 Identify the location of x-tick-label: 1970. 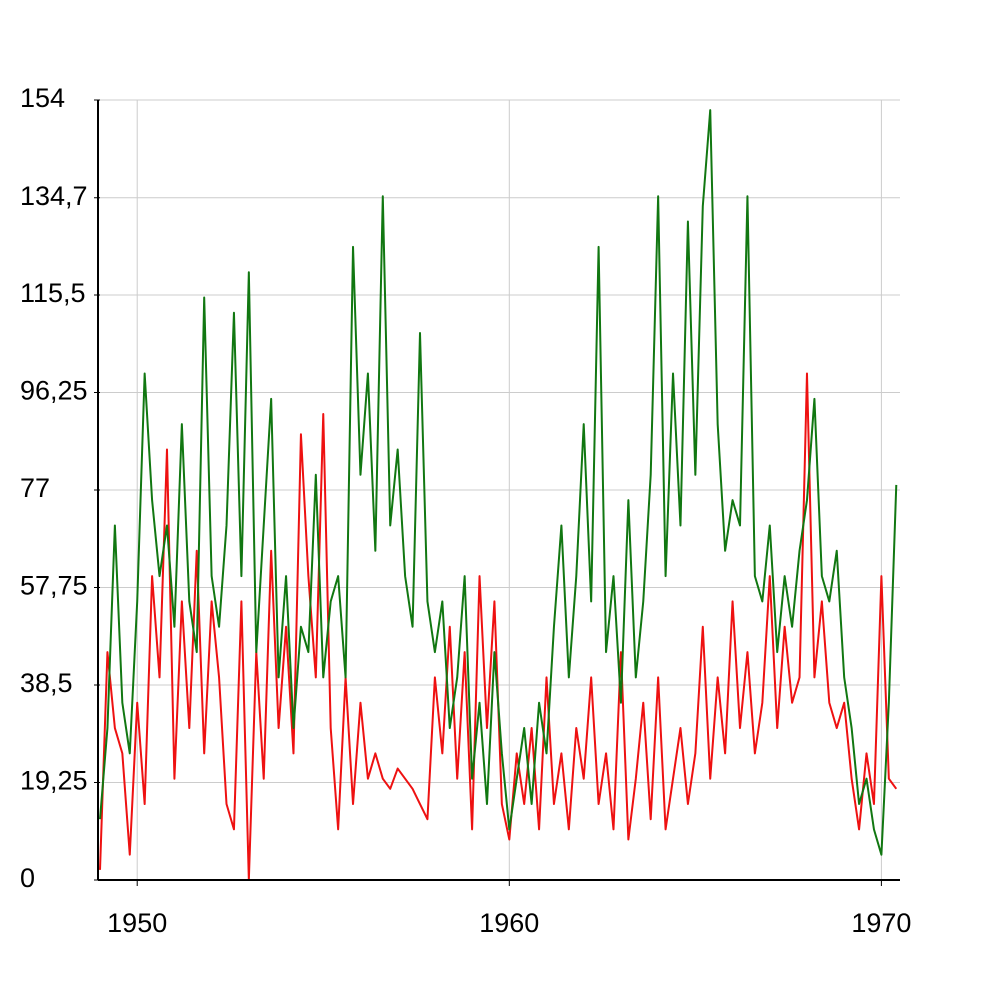
(881, 923).